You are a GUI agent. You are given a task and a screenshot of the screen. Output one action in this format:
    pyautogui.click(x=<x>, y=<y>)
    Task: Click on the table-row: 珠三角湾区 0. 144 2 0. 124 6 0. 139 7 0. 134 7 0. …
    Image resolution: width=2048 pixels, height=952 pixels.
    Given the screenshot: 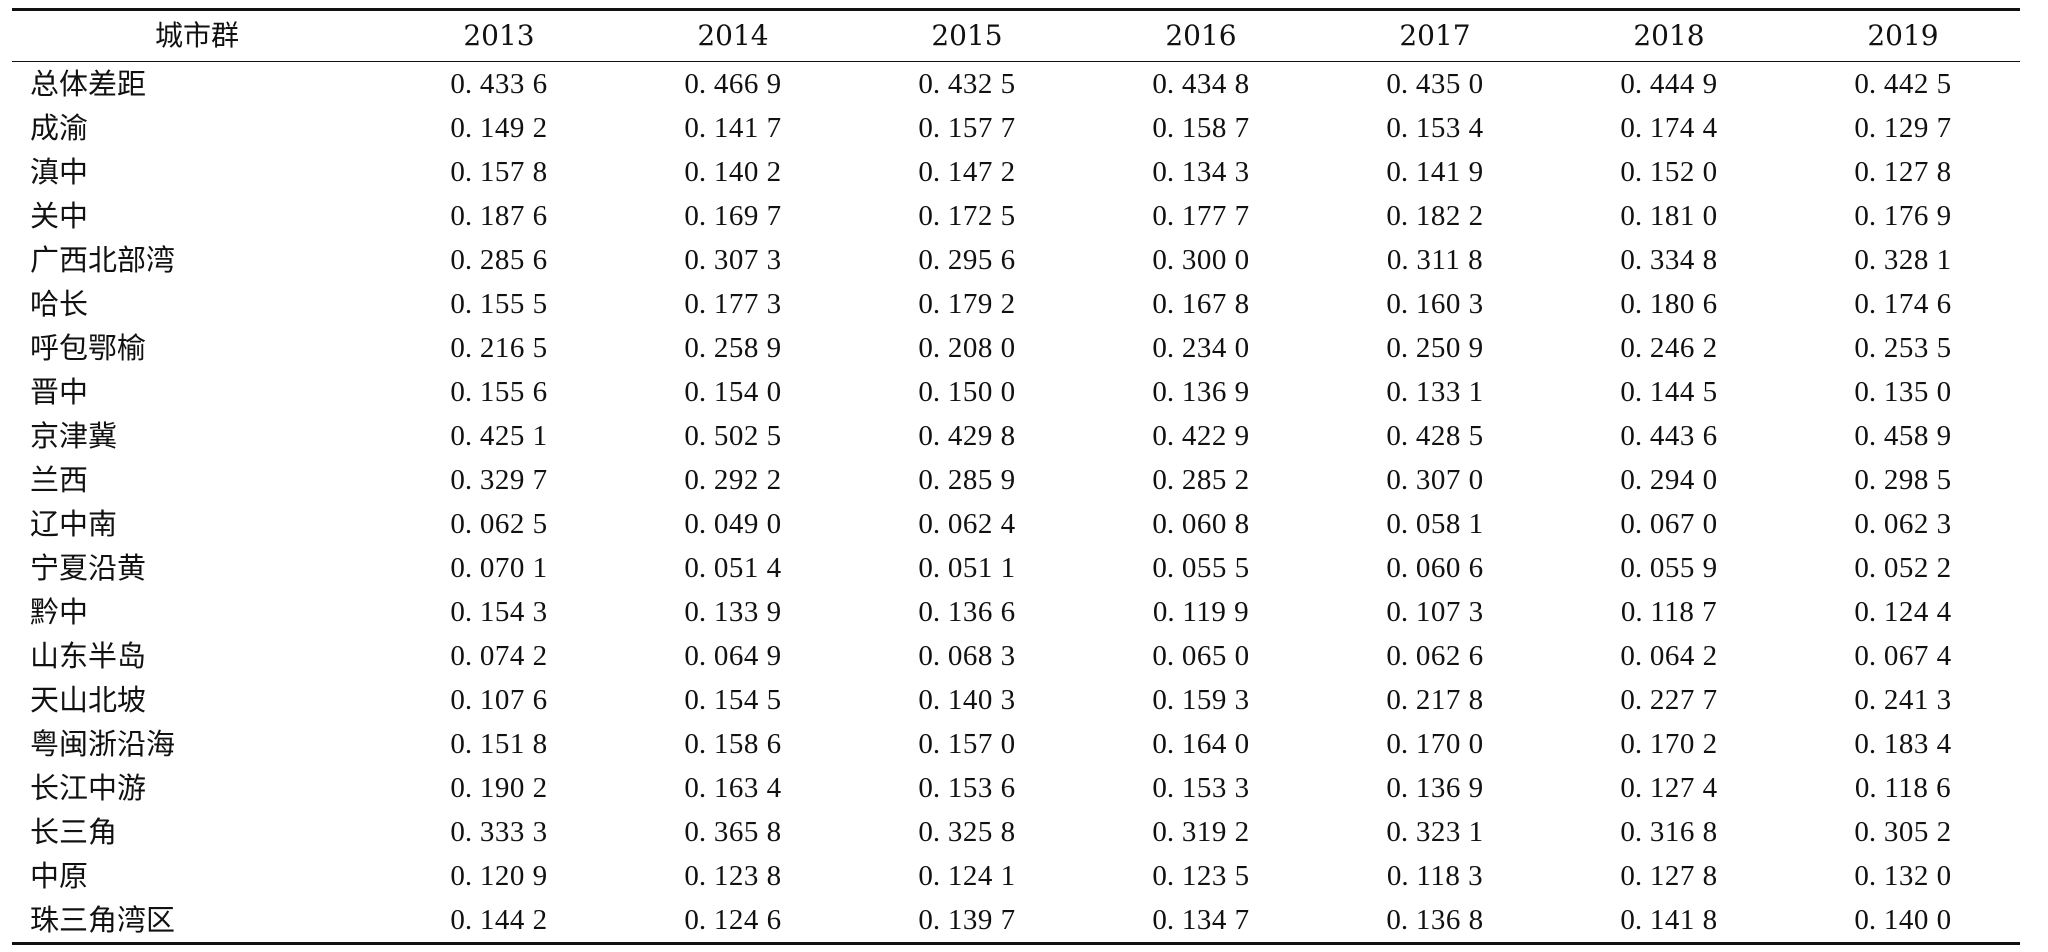 What is the action you would take?
    pyautogui.click(x=1016, y=921)
    